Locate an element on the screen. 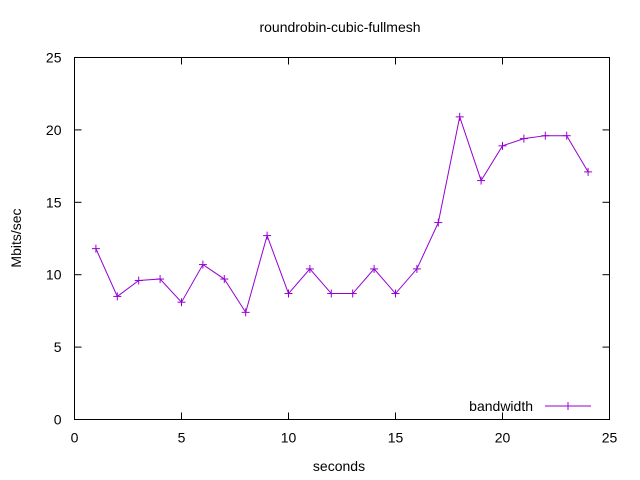 This screenshot has height=480, width=640. y-tick-label: 25 is located at coordinates (54, 58).